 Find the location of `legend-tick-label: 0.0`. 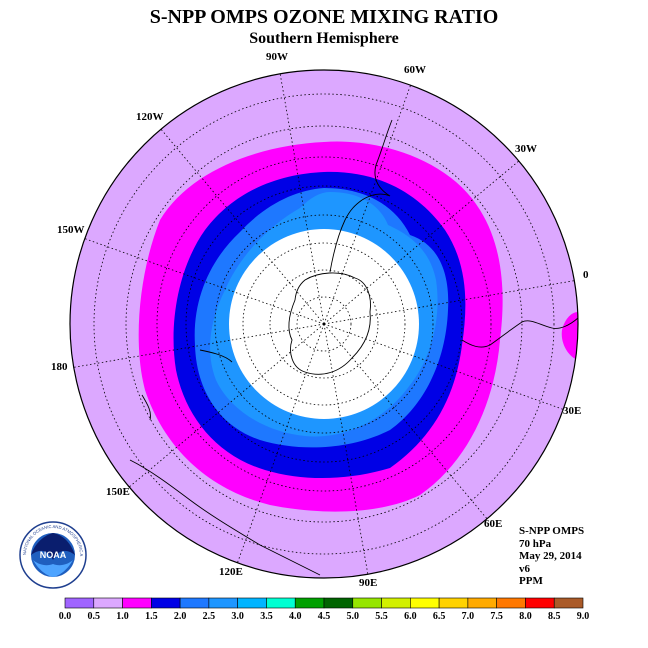

legend-tick-label: 0.0 is located at coordinates (65, 616).